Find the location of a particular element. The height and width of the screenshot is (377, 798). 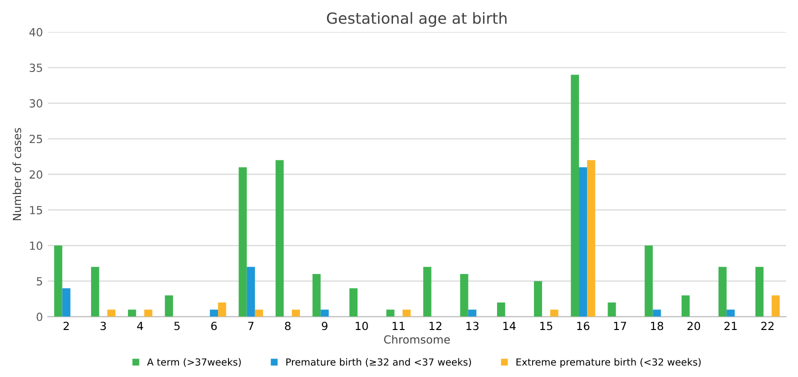

x-tick-label: 22 is located at coordinates (767, 326).